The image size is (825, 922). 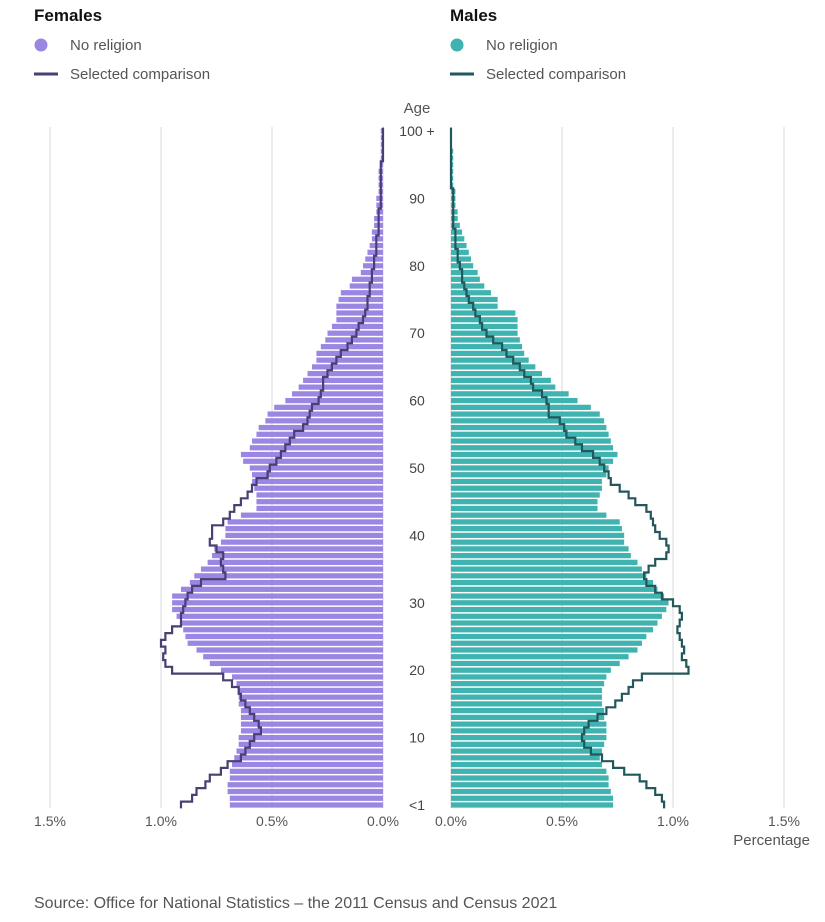 What do you see at coordinates (161, 821) in the screenshot?
I see `x-tick-left-1: 1.0%` at bounding box center [161, 821].